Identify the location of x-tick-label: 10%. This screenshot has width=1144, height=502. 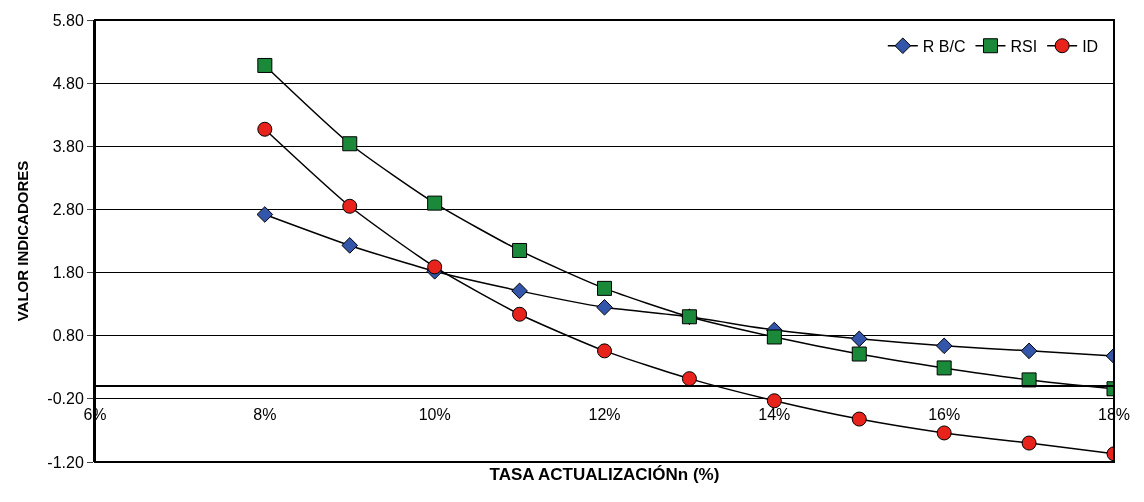
(434, 415).